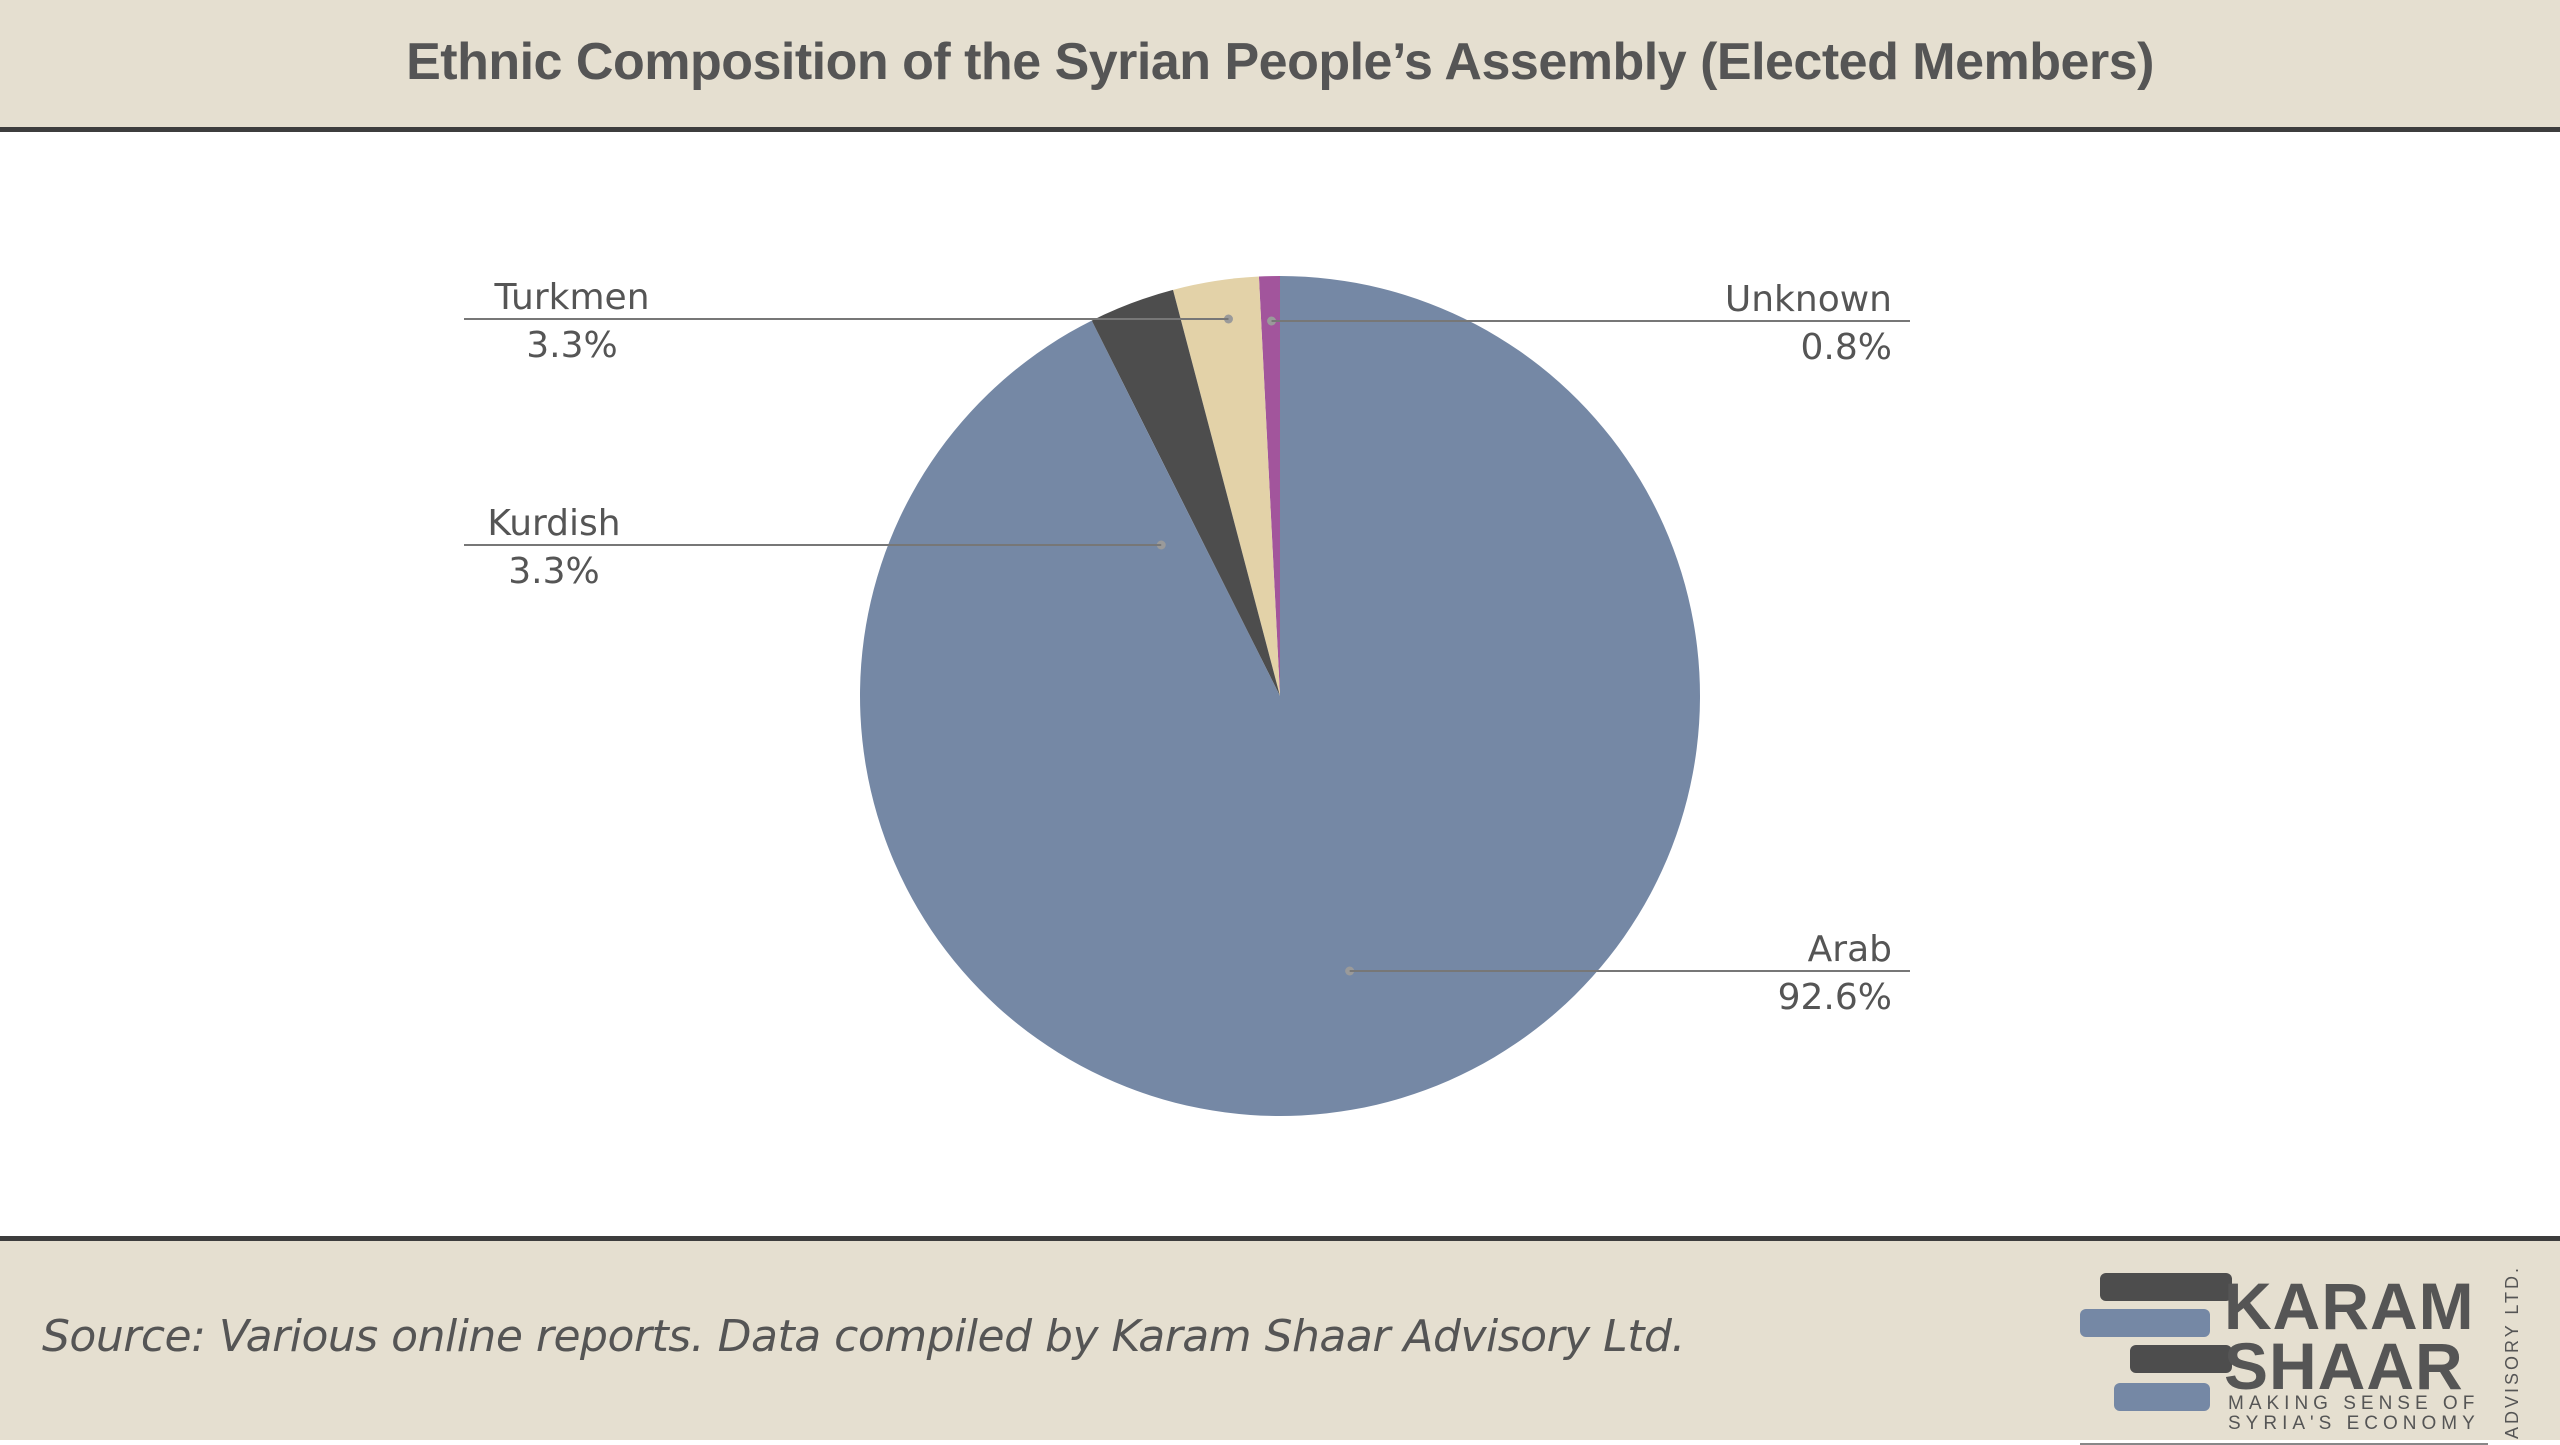 This screenshot has width=2560, height=1445. I want to click on pie-slice-kurdish, so click(1185, 492).